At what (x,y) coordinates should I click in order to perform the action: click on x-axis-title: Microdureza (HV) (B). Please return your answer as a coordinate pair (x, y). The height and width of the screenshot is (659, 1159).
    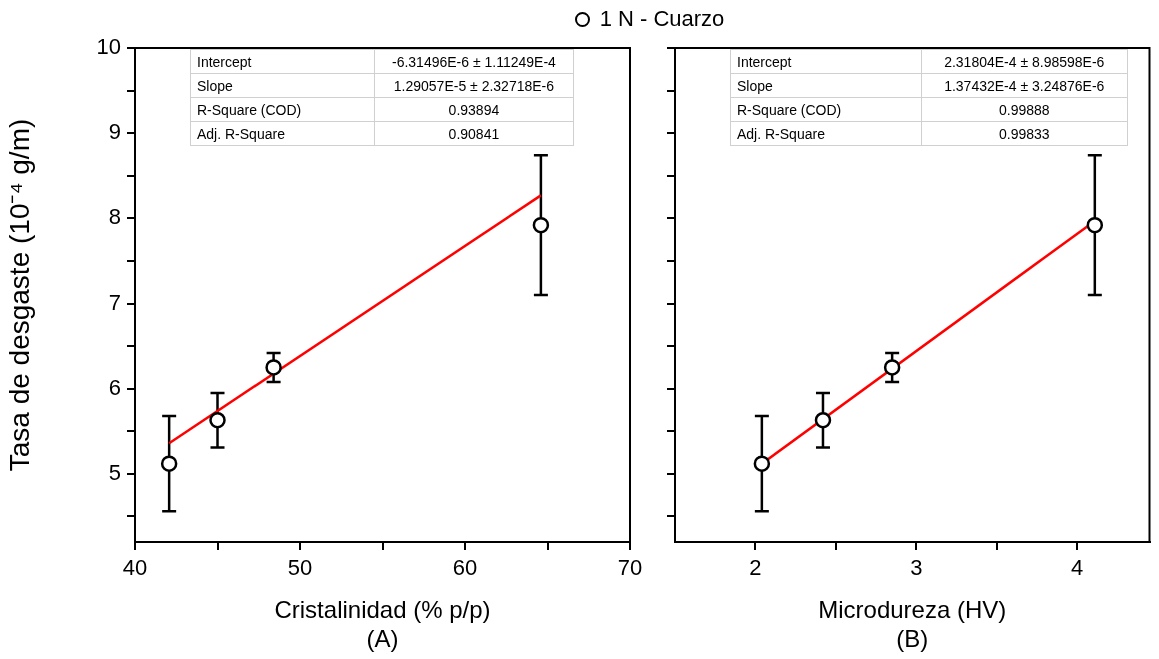
    Looking at the image, I should click on (912, 624).